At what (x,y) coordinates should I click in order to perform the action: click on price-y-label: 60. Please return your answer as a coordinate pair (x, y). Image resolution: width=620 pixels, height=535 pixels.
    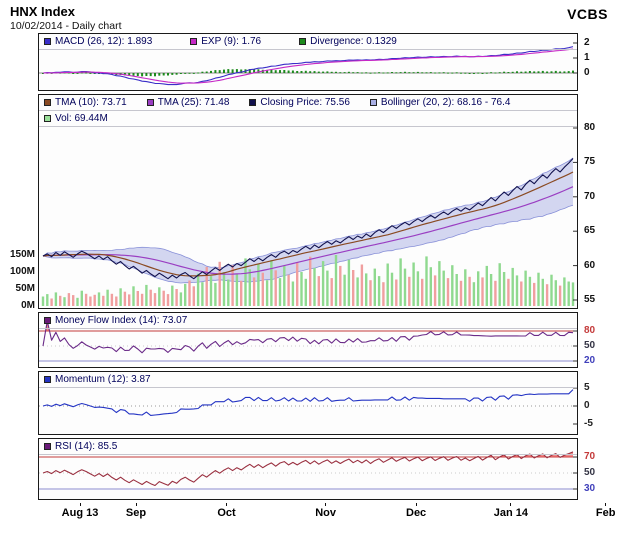
    Looking at the image, I should click on (590, 265).